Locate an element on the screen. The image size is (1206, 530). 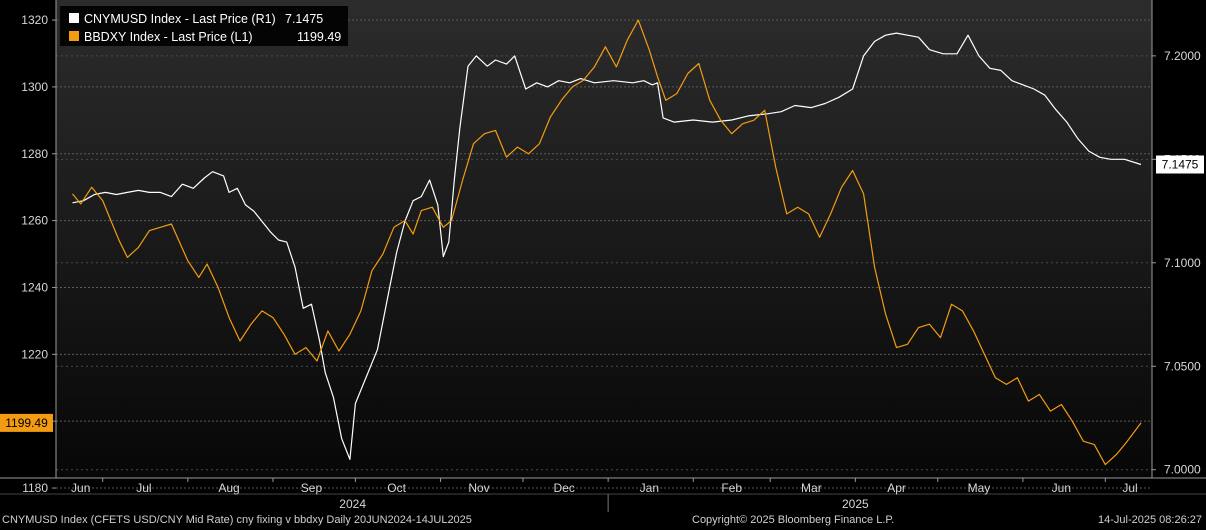
right-last-value-bg is located at coordinates (1180, 164).